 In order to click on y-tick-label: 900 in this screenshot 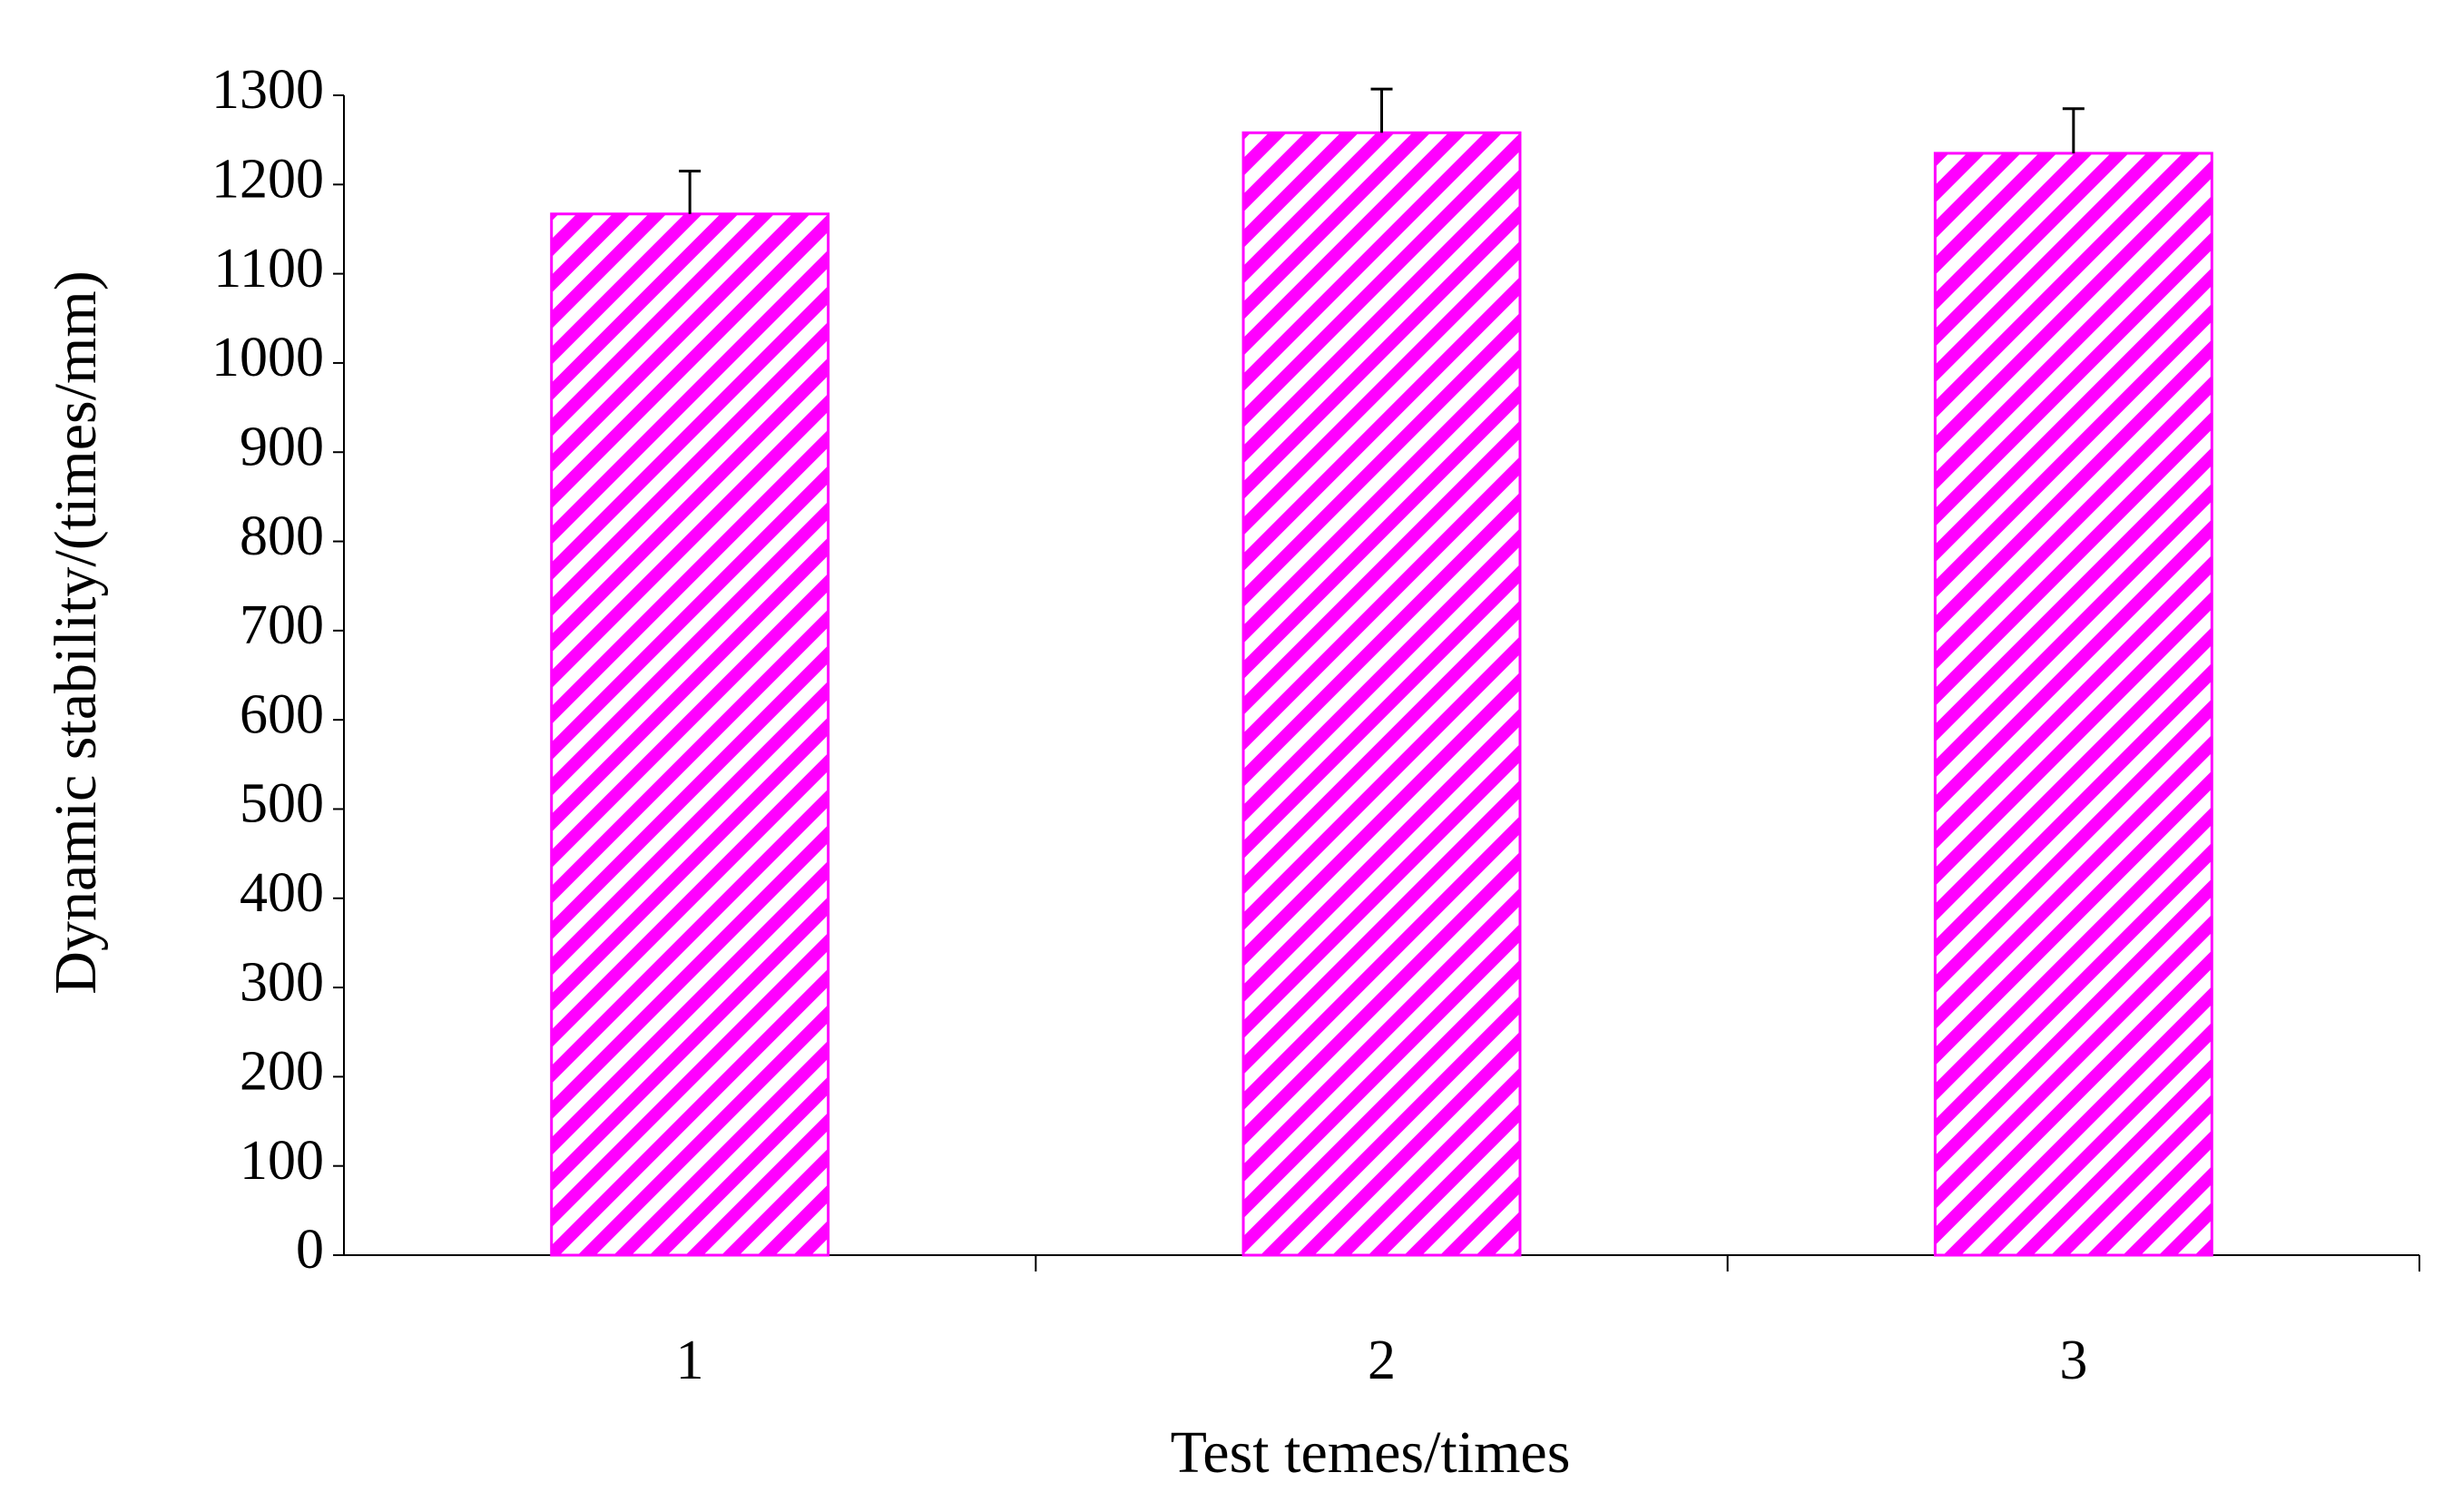, I will do `click(282, 446)`.